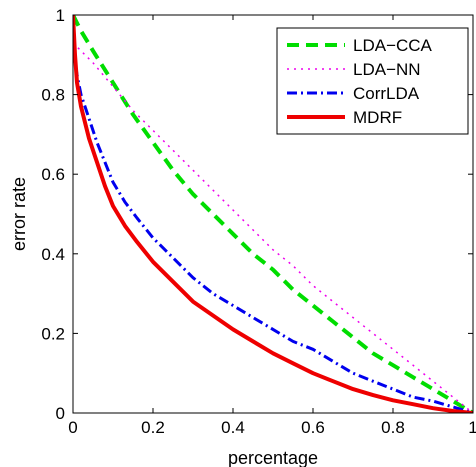  I want to click on x-tick-label: 1, so click(472, 427).